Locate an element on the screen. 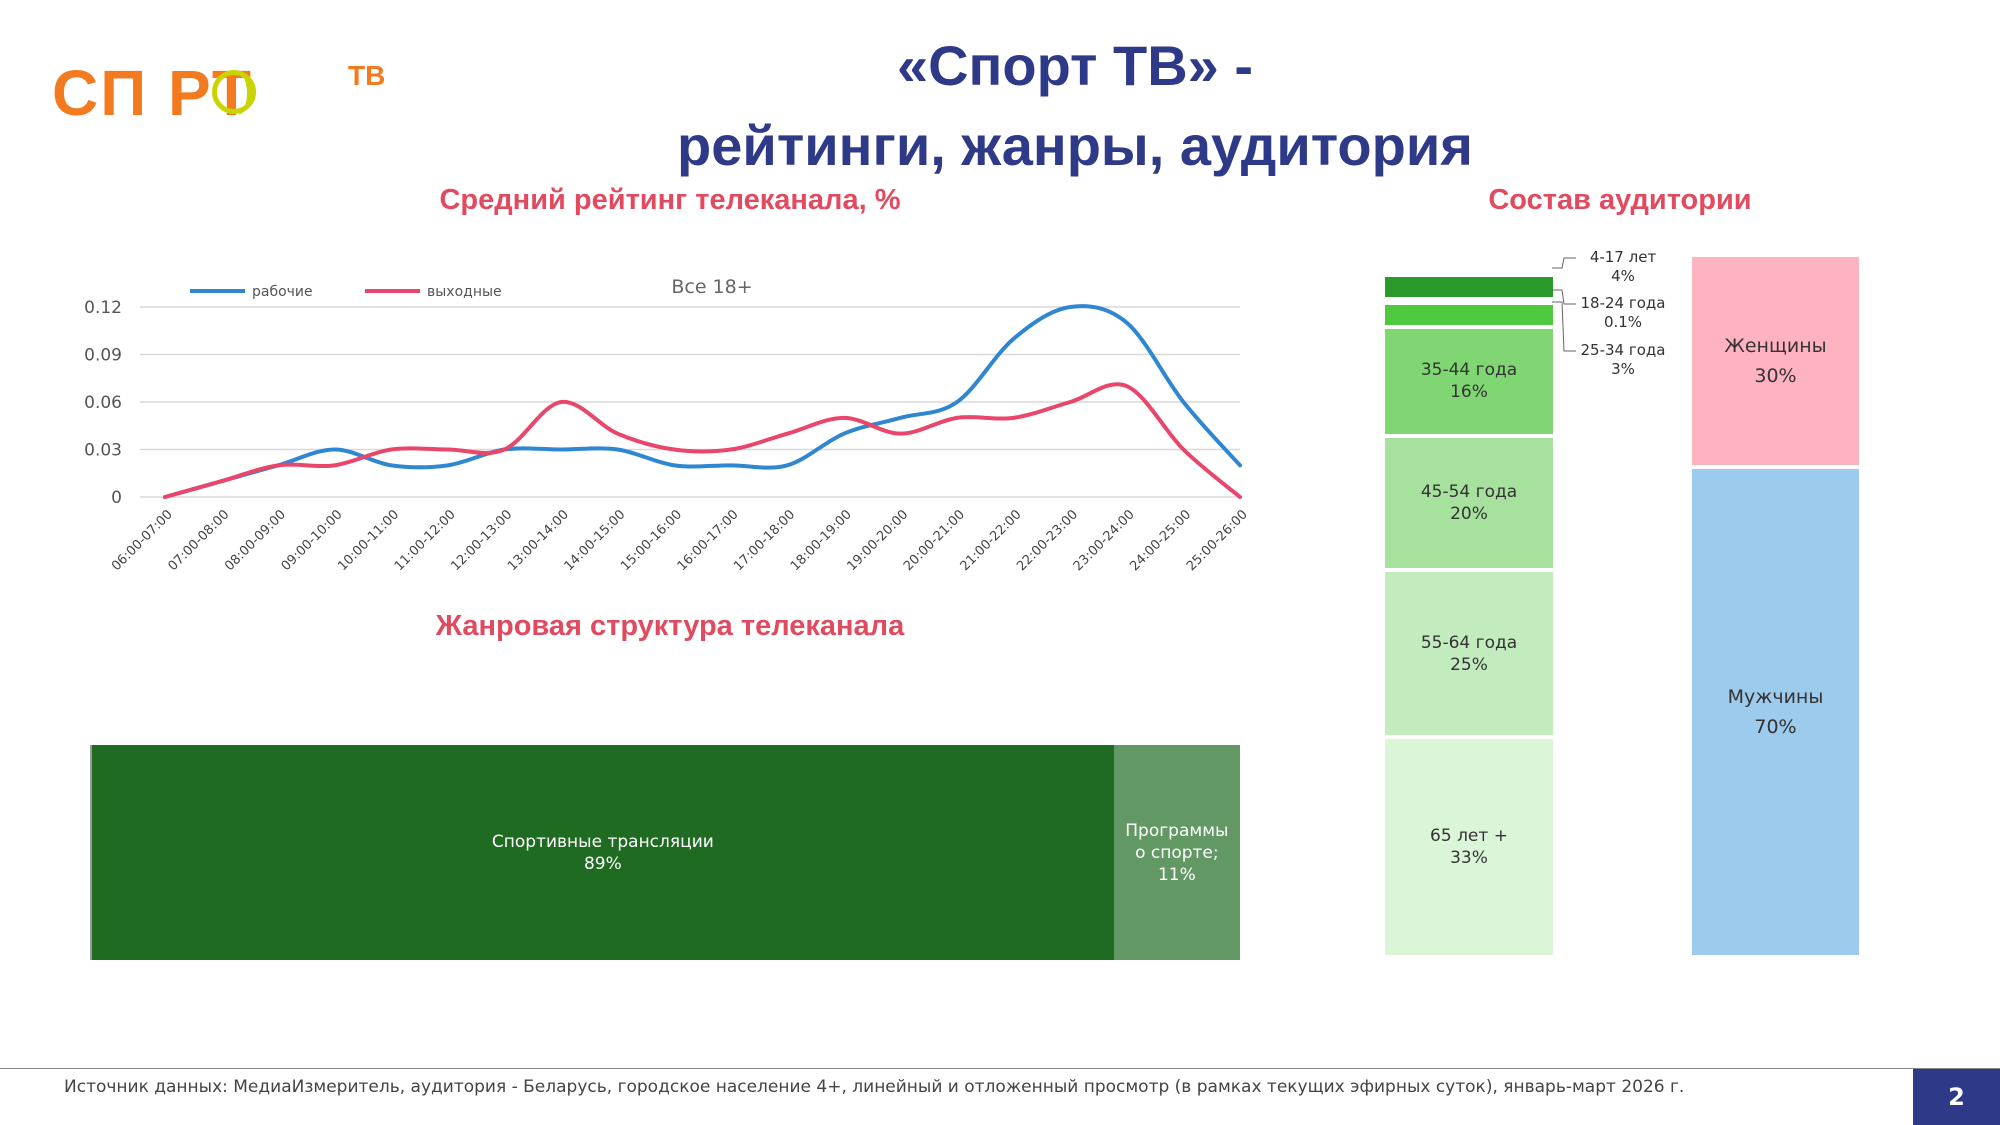  gender-segment-label: Женщины is located at coordinates (1775, 346).